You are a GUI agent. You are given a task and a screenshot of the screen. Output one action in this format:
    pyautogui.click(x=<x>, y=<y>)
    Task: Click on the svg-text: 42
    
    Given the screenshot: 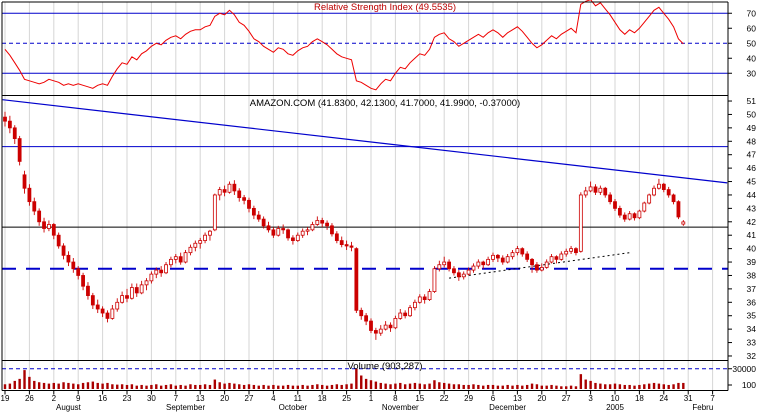 What is the action you would take?
    pyautogui.click(x=752, y=222)
    